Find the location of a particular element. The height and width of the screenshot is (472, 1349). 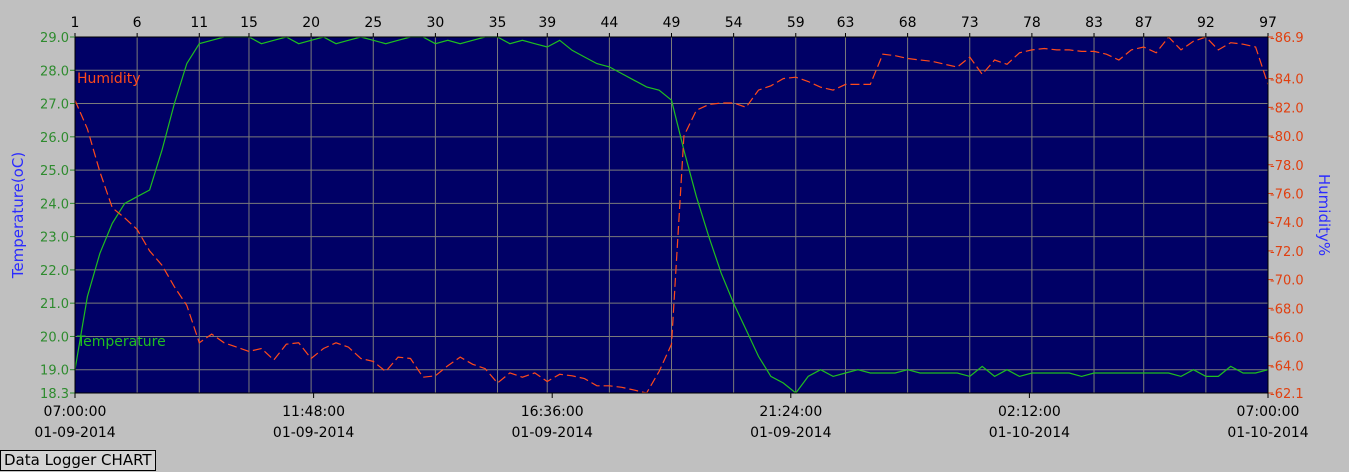

top-tick-label: 25 is located at coordinates (373, 23).